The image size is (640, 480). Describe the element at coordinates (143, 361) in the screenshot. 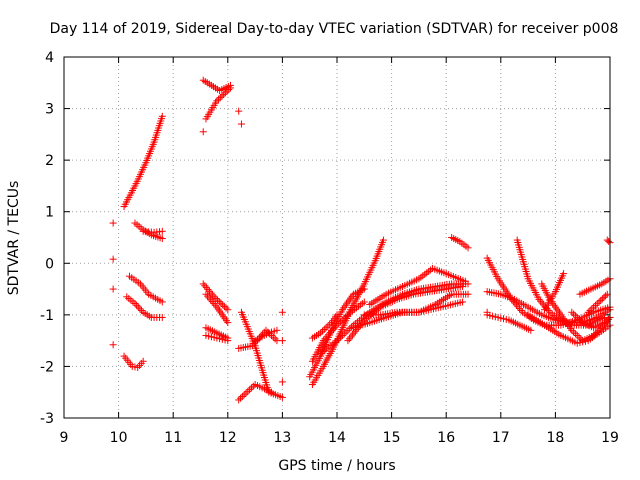

I see `data-point-arc-f` at that location.